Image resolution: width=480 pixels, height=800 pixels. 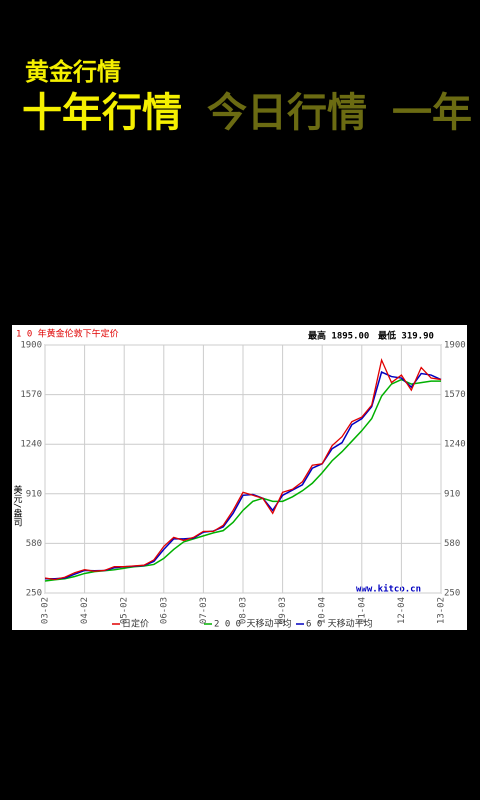 What do you see at coordinates (406, 336) in the screenshot?
I see `annotation: 最低 319.90` at bounding box center [406, 336].